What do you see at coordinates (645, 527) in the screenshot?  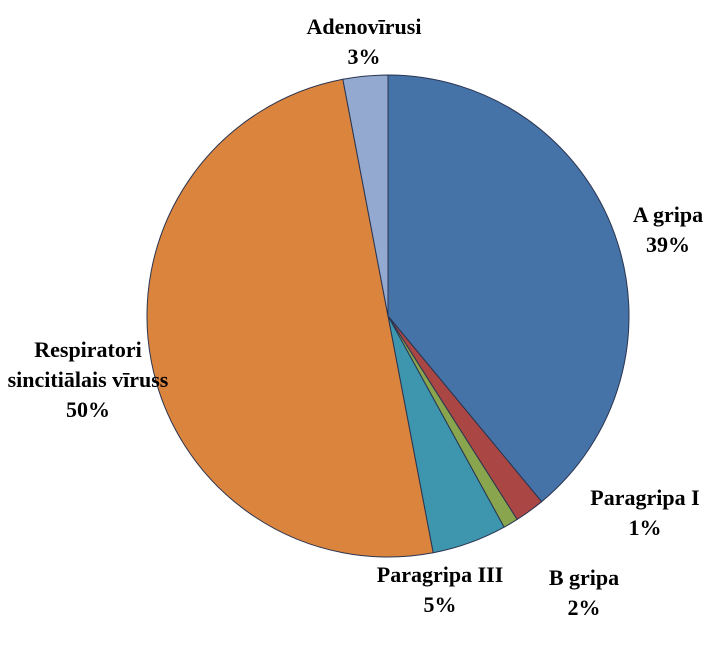 I see `value-label: 1%` at bounding box center [645, 527].